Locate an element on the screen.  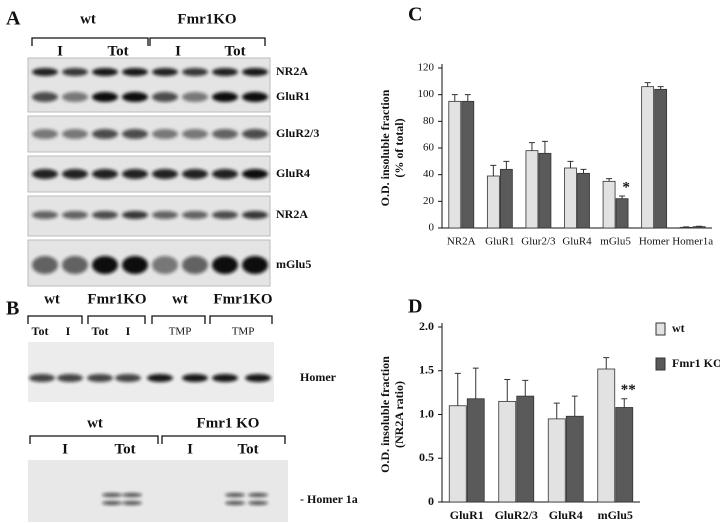
y-tick-label: 1.0 is located at coordinates (426, 413).